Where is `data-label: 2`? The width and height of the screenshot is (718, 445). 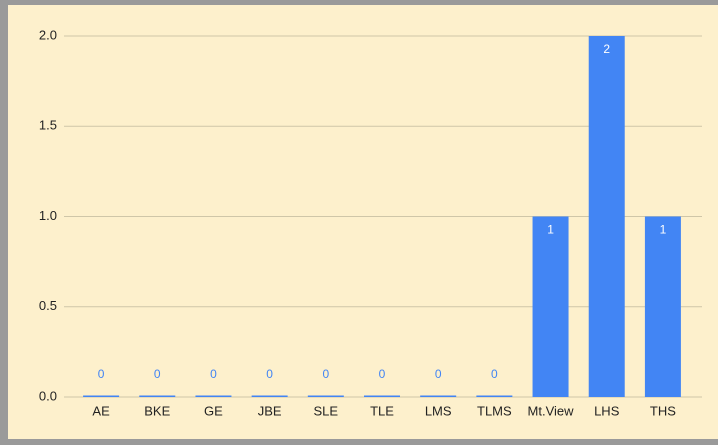
data-label: 2 is located at coordinates (606, 49).